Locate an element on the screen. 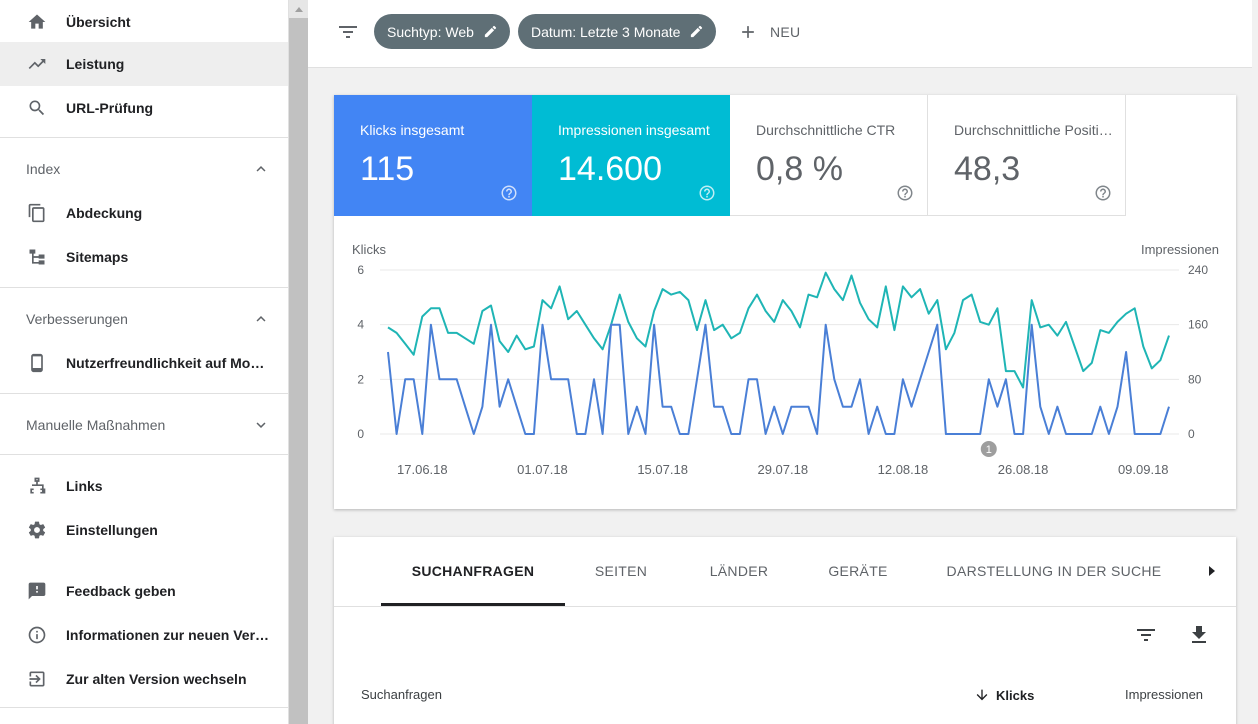 This screenshot has width=1258, height=724. column-header-impressions: Impressionen is located at coordinates (1164, 694).